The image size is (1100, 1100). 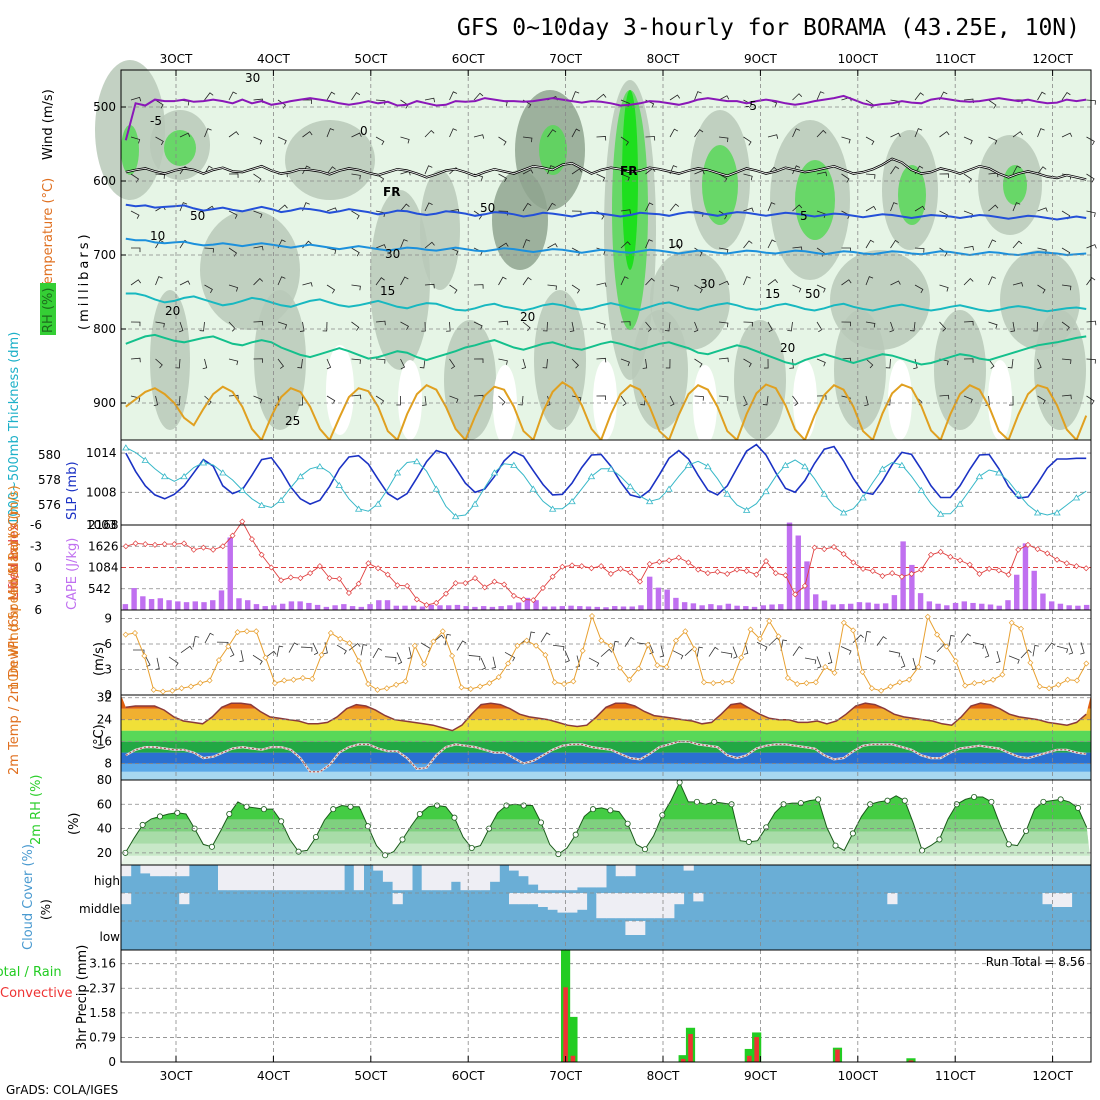 What do you see at coordinates (597, 900) in the screenshot?
I see `cloud-series` at bounding box center [597, 900].